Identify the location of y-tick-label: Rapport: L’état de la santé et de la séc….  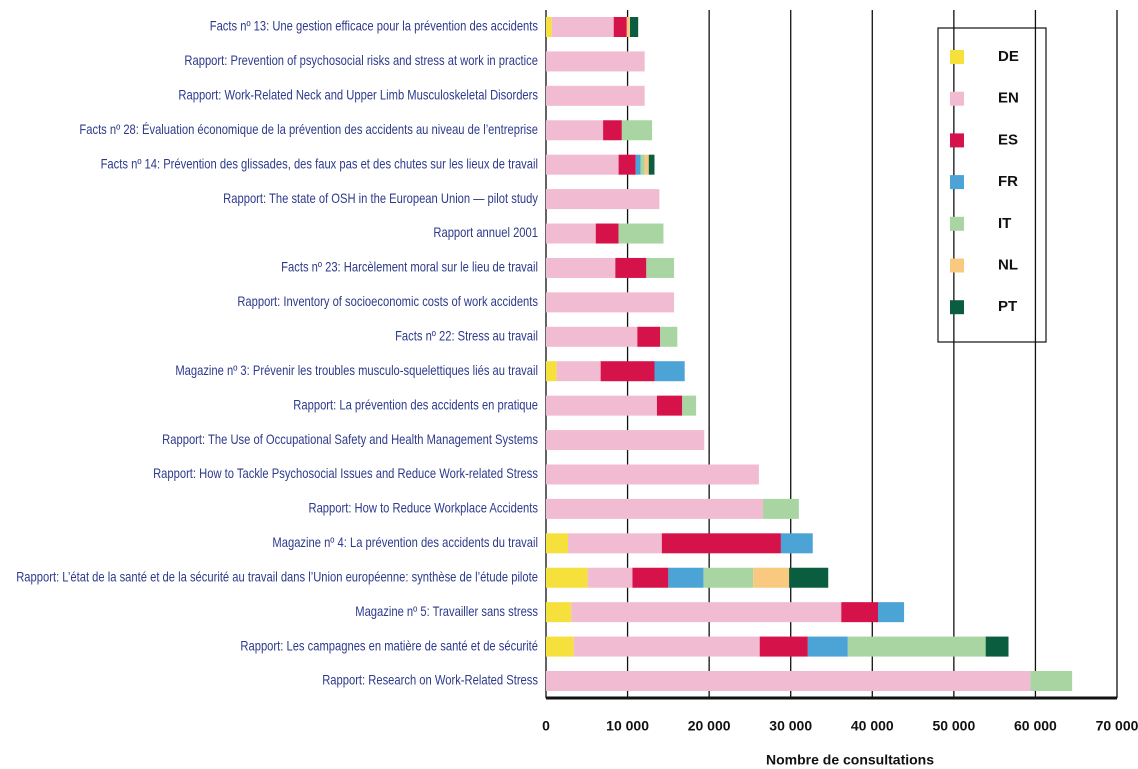
(277, 576).